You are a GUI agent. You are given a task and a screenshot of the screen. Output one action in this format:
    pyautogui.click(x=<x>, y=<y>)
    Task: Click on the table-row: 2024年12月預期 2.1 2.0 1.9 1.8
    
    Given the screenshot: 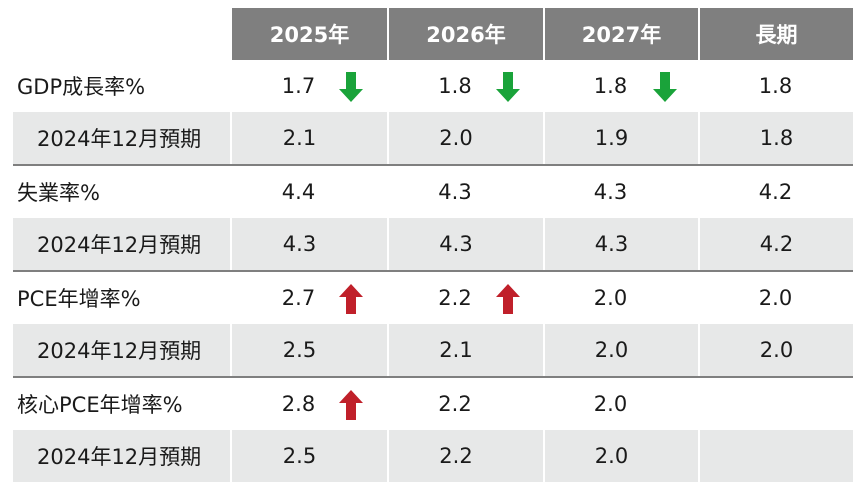 What is the action you would take?
    pyautogui.click(x=433, y=138)
    